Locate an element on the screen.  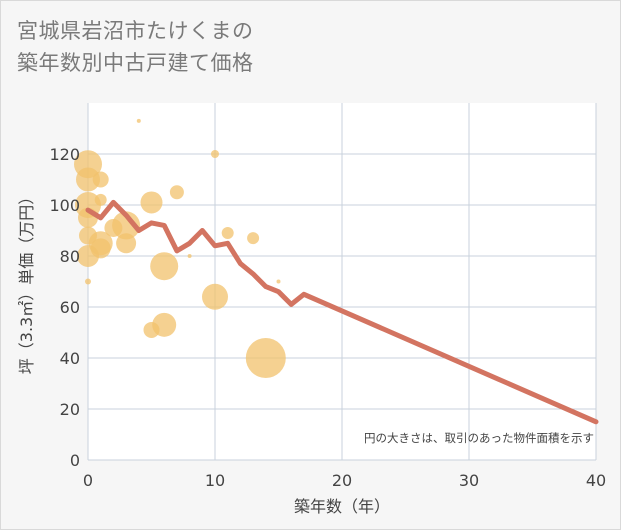
bubble-size-note: 円の大きさは、取引のあった物件面積を示す is located at coordinates (479, 438).